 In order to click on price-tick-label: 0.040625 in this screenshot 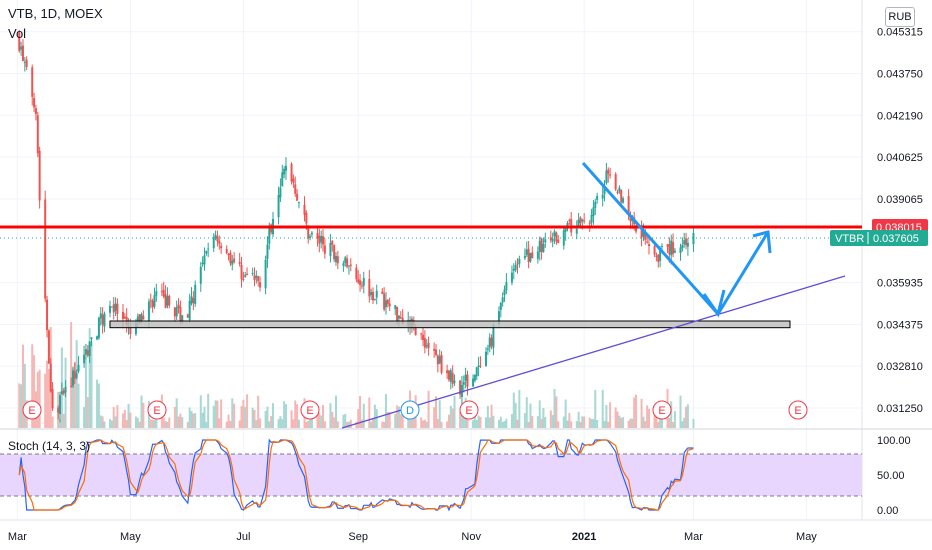, I will do `click(900, 158)`.